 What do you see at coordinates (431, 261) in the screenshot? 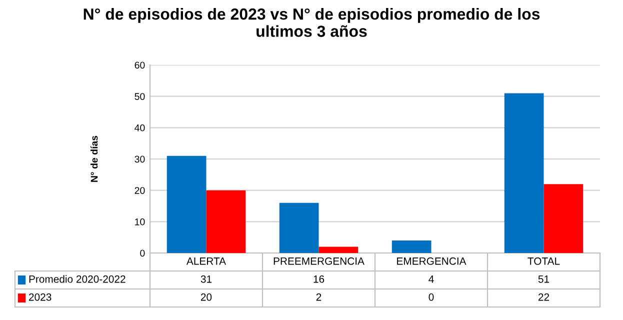
I see `x-tick-label: EMERGENCIA` at bounding box center [431, 261].